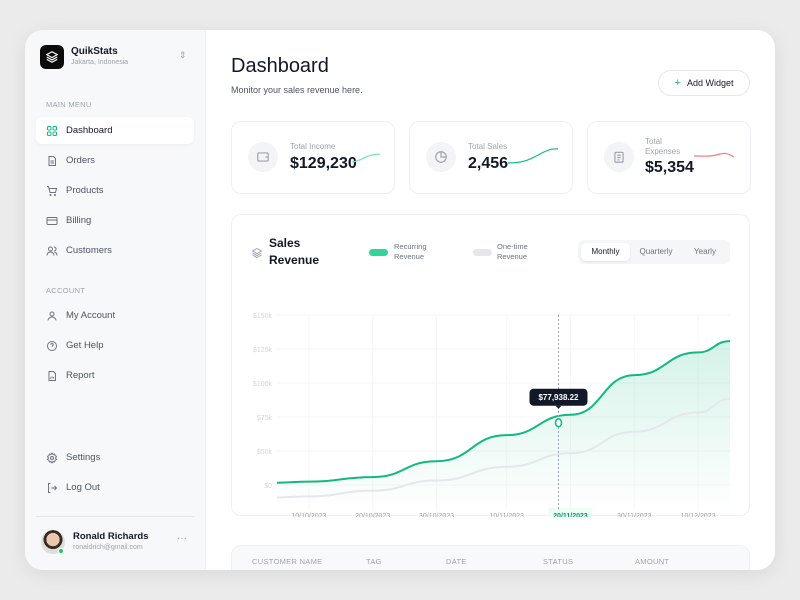 The image size is (800, 600). I want to click on column-header: AMOUNT, so click(652, 561).